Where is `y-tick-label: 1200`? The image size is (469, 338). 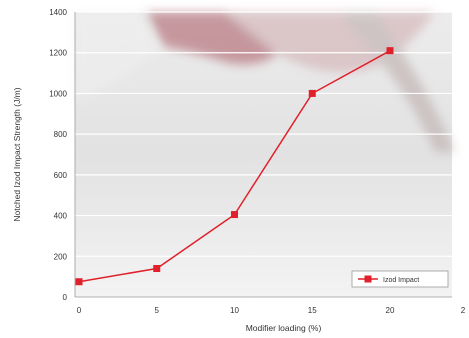
y-tick-label: 1200 is located at coordinates (58, 53).